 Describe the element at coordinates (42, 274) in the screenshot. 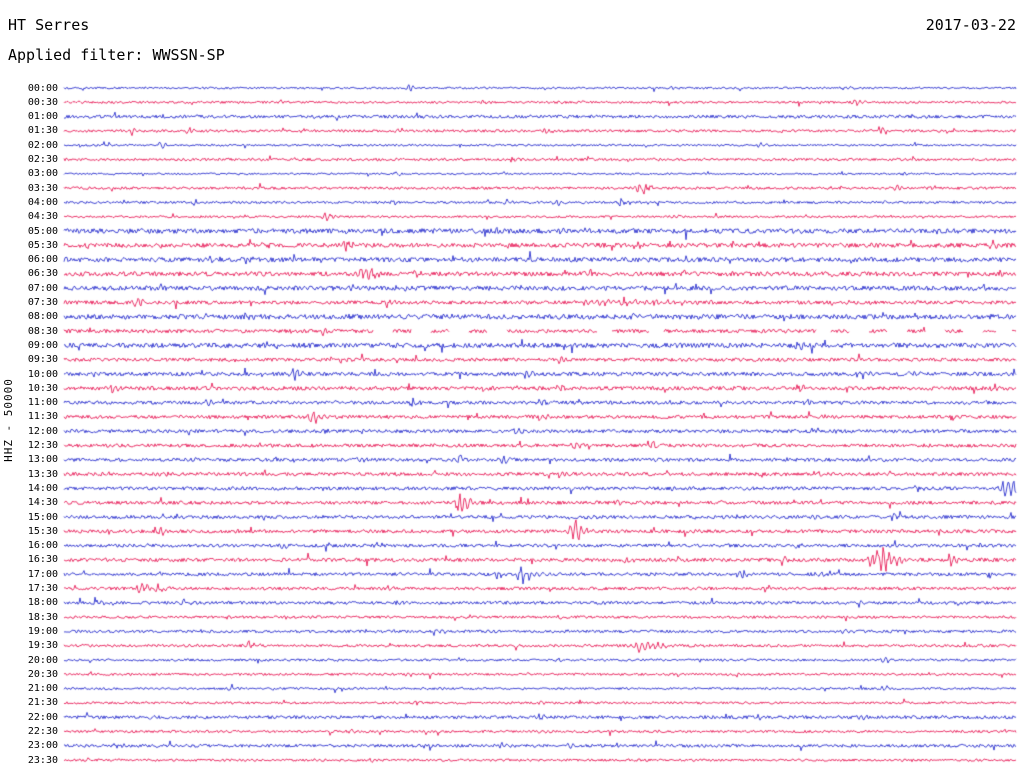

I see `time-label: 06:30` at that location.